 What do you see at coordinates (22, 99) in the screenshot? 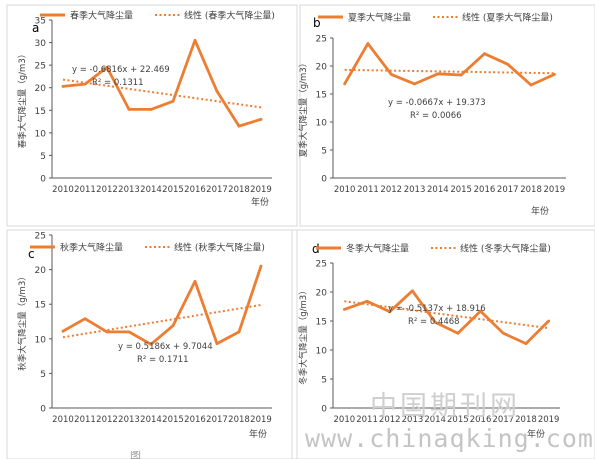
I see `y-axis-title: 春季大气降尘量（g/m3）` at bounding box center [22, 99].